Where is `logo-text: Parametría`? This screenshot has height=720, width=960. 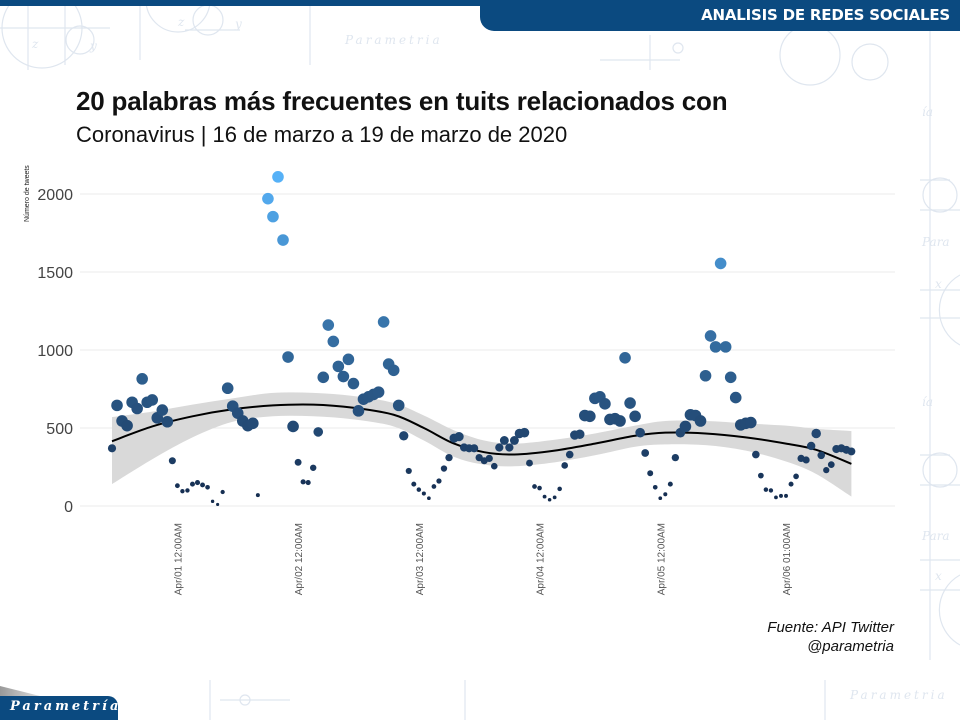 logo-text: Parametría is located at coordinates (66, 706).